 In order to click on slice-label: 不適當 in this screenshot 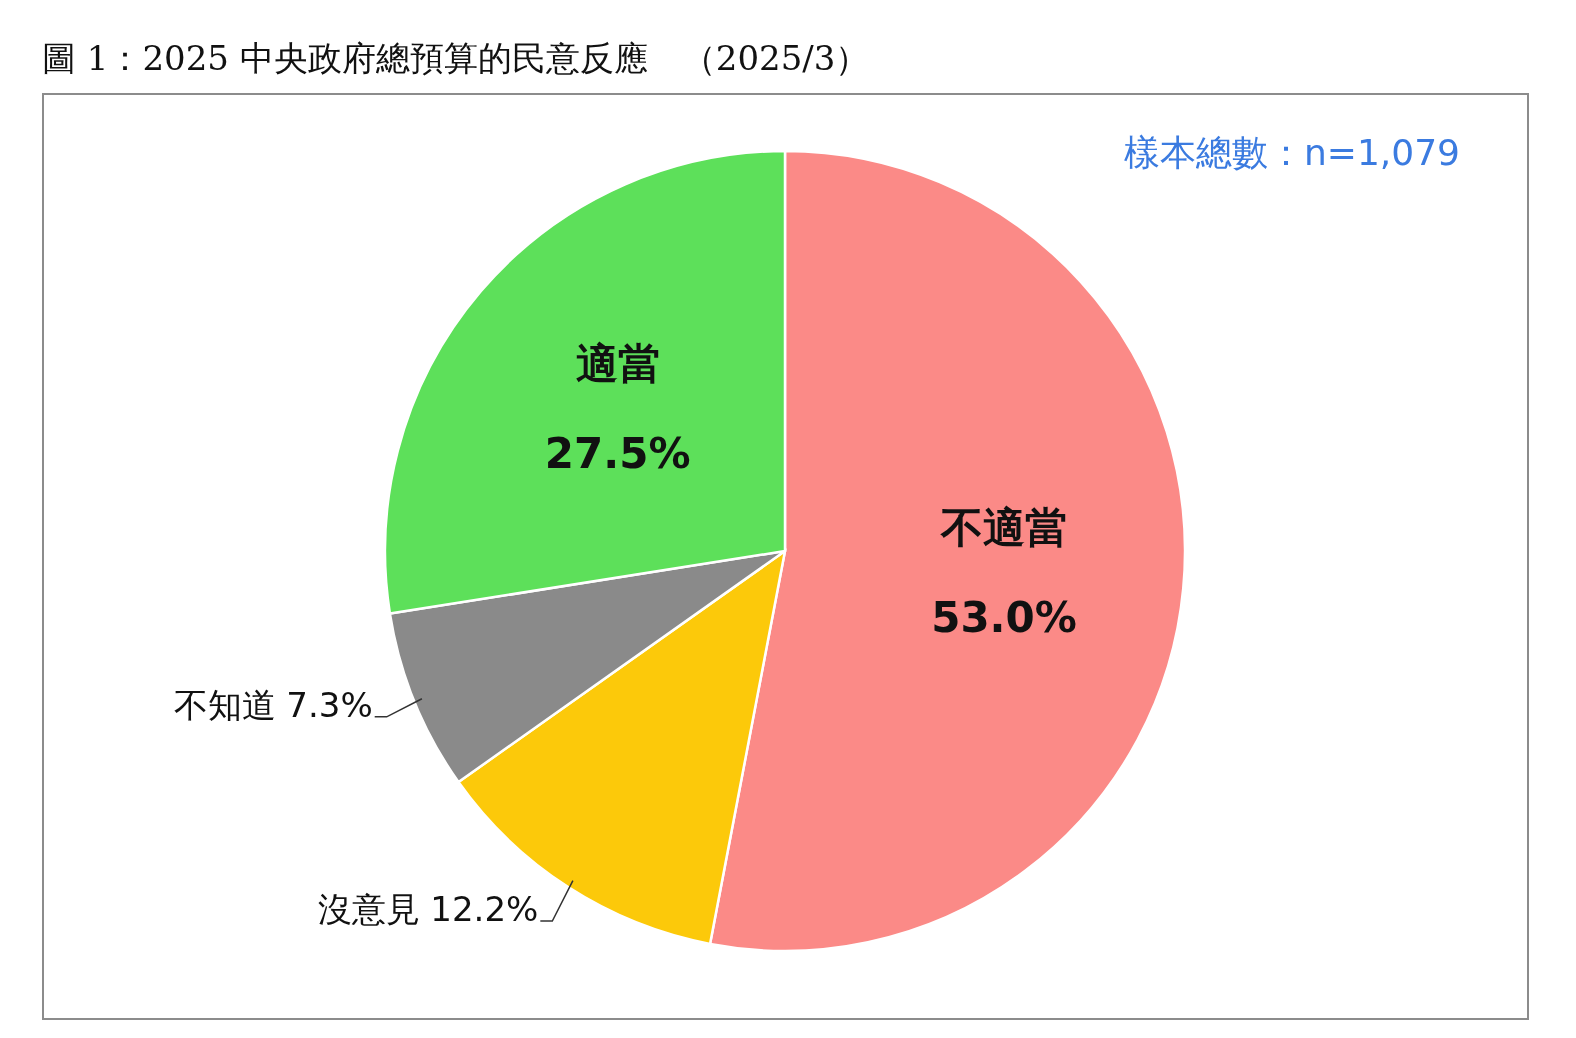, I will do `click(1004, 527)`.